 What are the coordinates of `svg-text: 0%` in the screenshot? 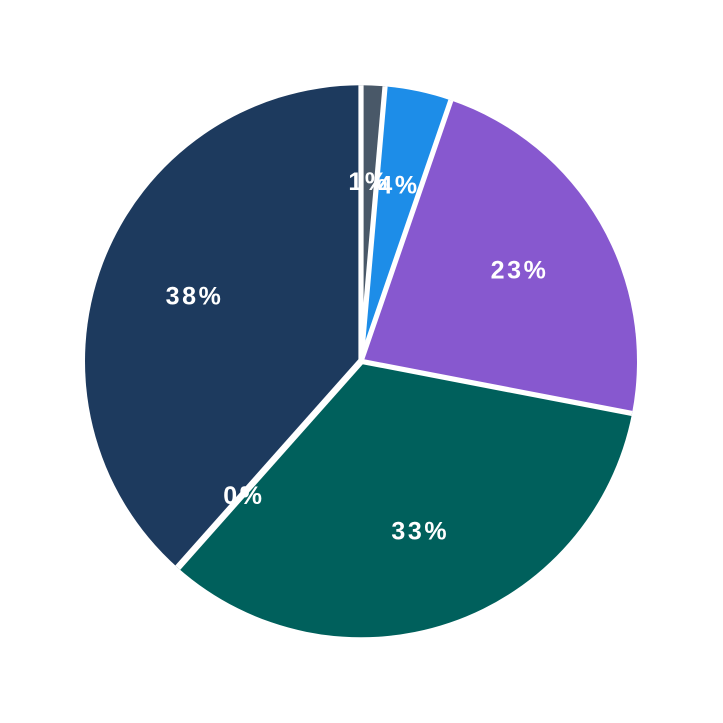 It's located at (243, 496).